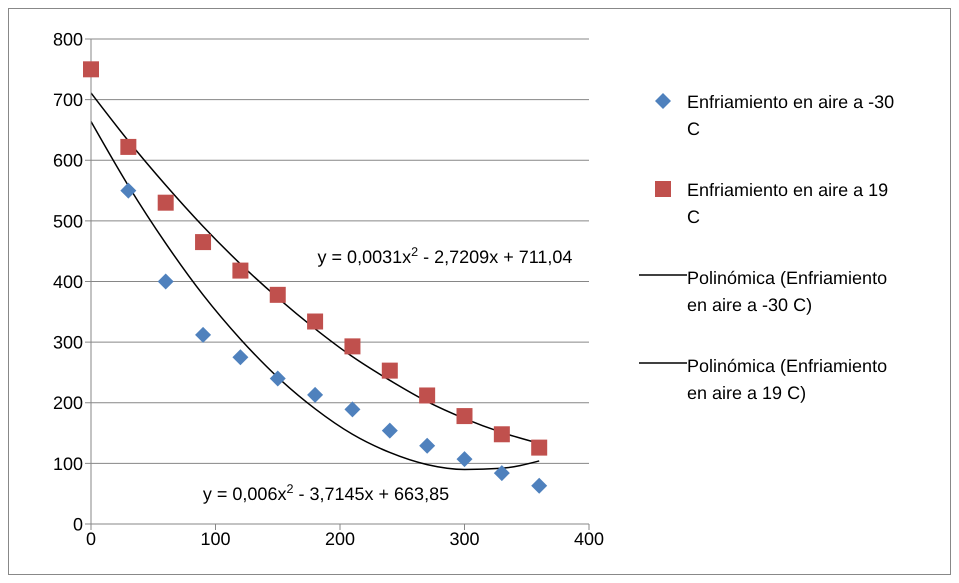  I want to click on legend-label: Polinómica (Enfriamiento en aire a 19 C), so click(787, 380).